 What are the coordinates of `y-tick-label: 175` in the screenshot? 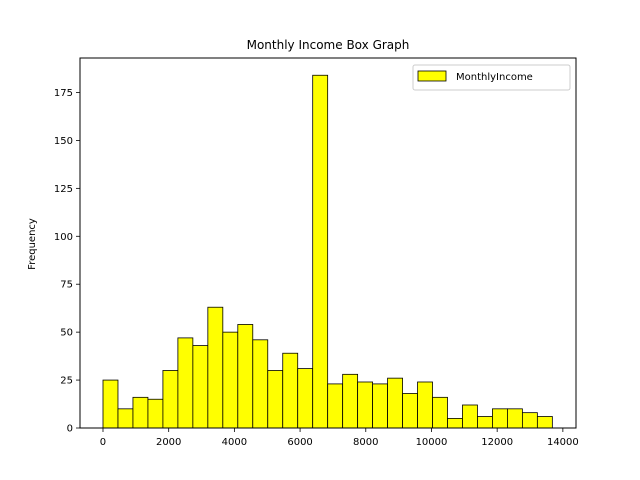 It's located at (63, 93).